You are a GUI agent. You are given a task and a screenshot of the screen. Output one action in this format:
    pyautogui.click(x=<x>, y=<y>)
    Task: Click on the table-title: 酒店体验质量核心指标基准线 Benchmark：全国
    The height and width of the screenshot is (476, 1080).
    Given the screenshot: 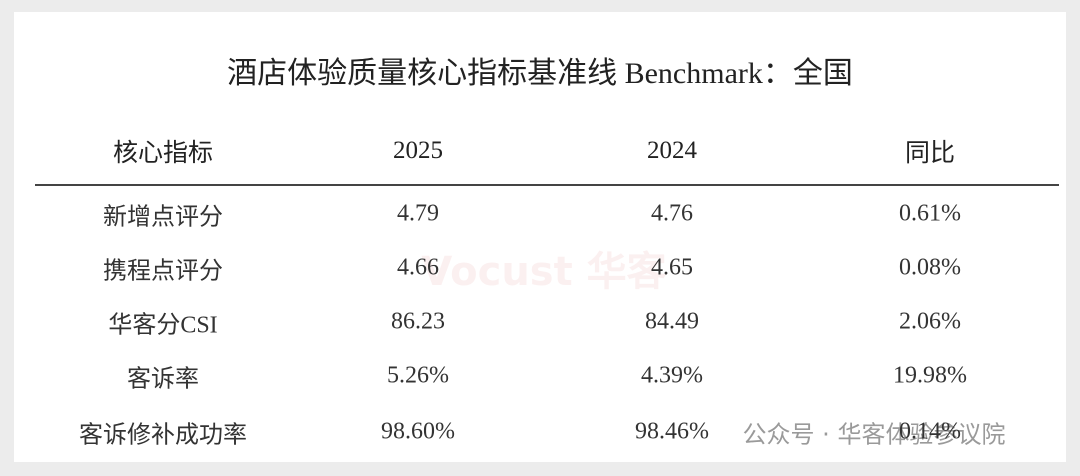 What is the action you would take?
    pyautogui.click(x=540, y=73)
    